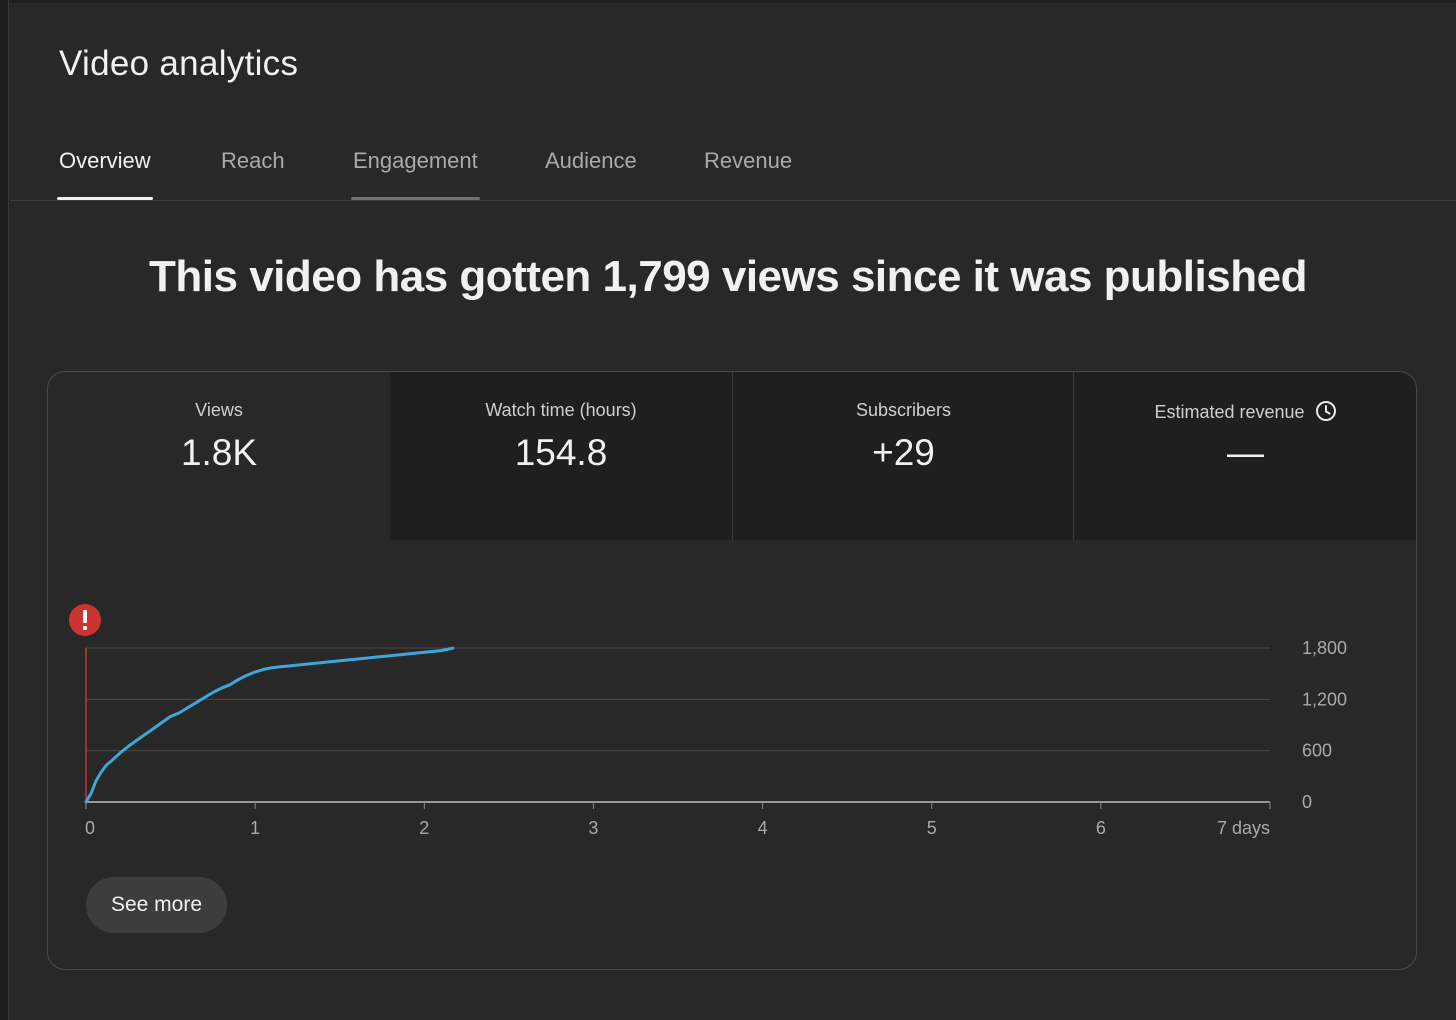  What do you see at coordinates (561, 410) in the screenshot?
I see `metric-watch-time-label: Watch time (hours)` at bounding box center [561, 410].